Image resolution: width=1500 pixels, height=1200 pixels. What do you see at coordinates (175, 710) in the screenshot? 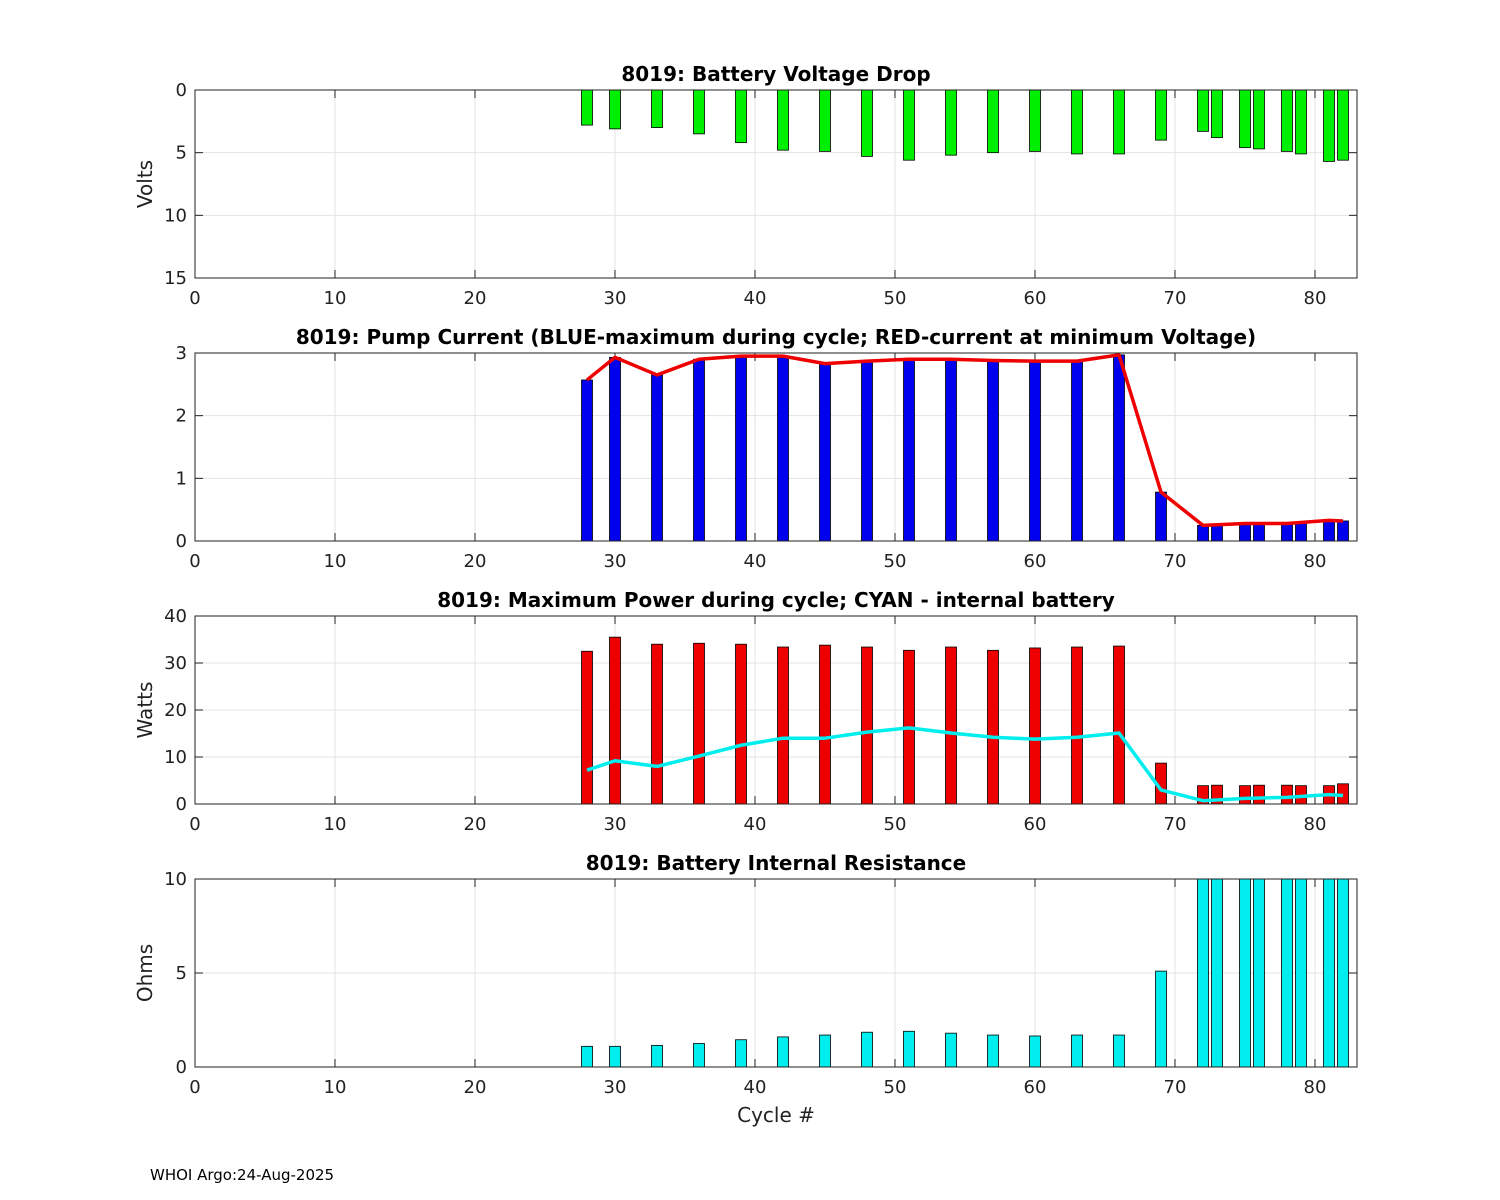
I see `y-tick-label: 20` at bounding box center [175, 710].